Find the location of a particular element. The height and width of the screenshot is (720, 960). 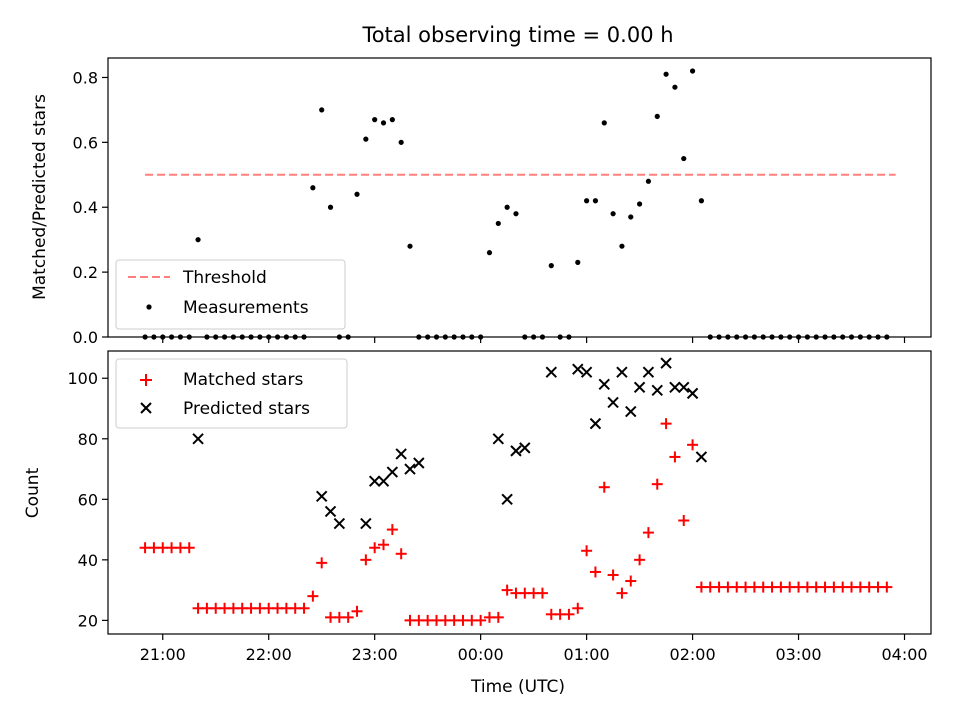

ratio-y-tick-label: 0.6 is located at coordinates (85, 142).